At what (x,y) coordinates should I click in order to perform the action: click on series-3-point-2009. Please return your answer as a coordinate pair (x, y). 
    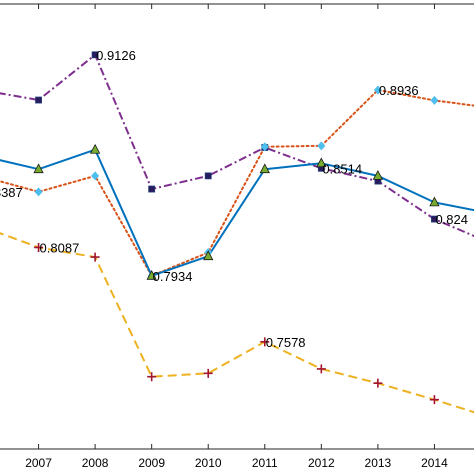
    Looking at the image, I should click on (151, 274).